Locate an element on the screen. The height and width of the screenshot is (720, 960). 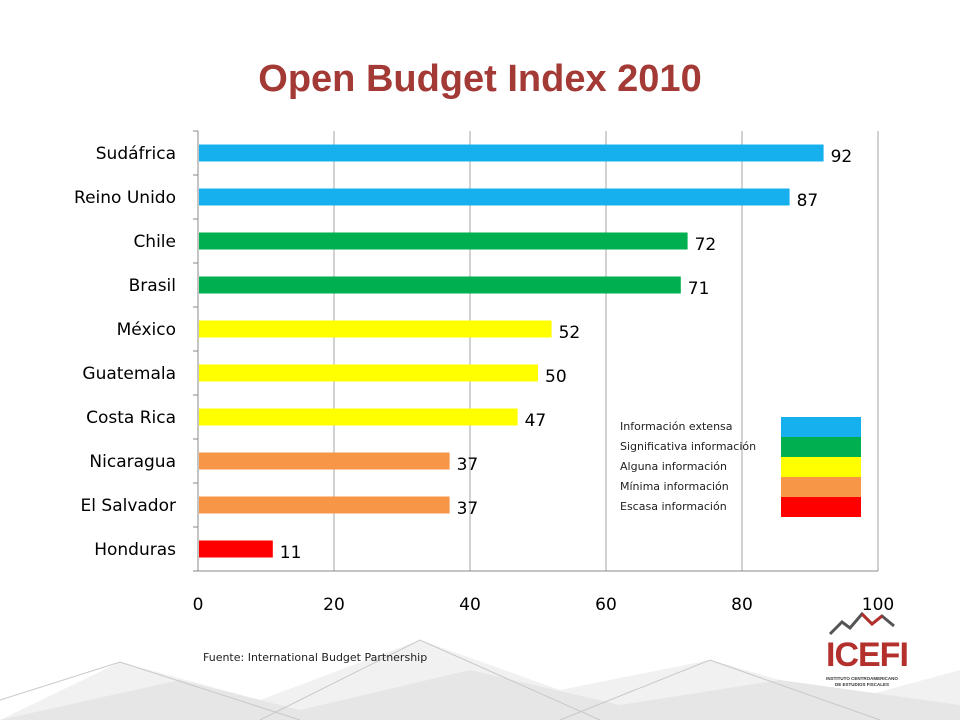
data-label: 52 is located at coordinates (570, 333).